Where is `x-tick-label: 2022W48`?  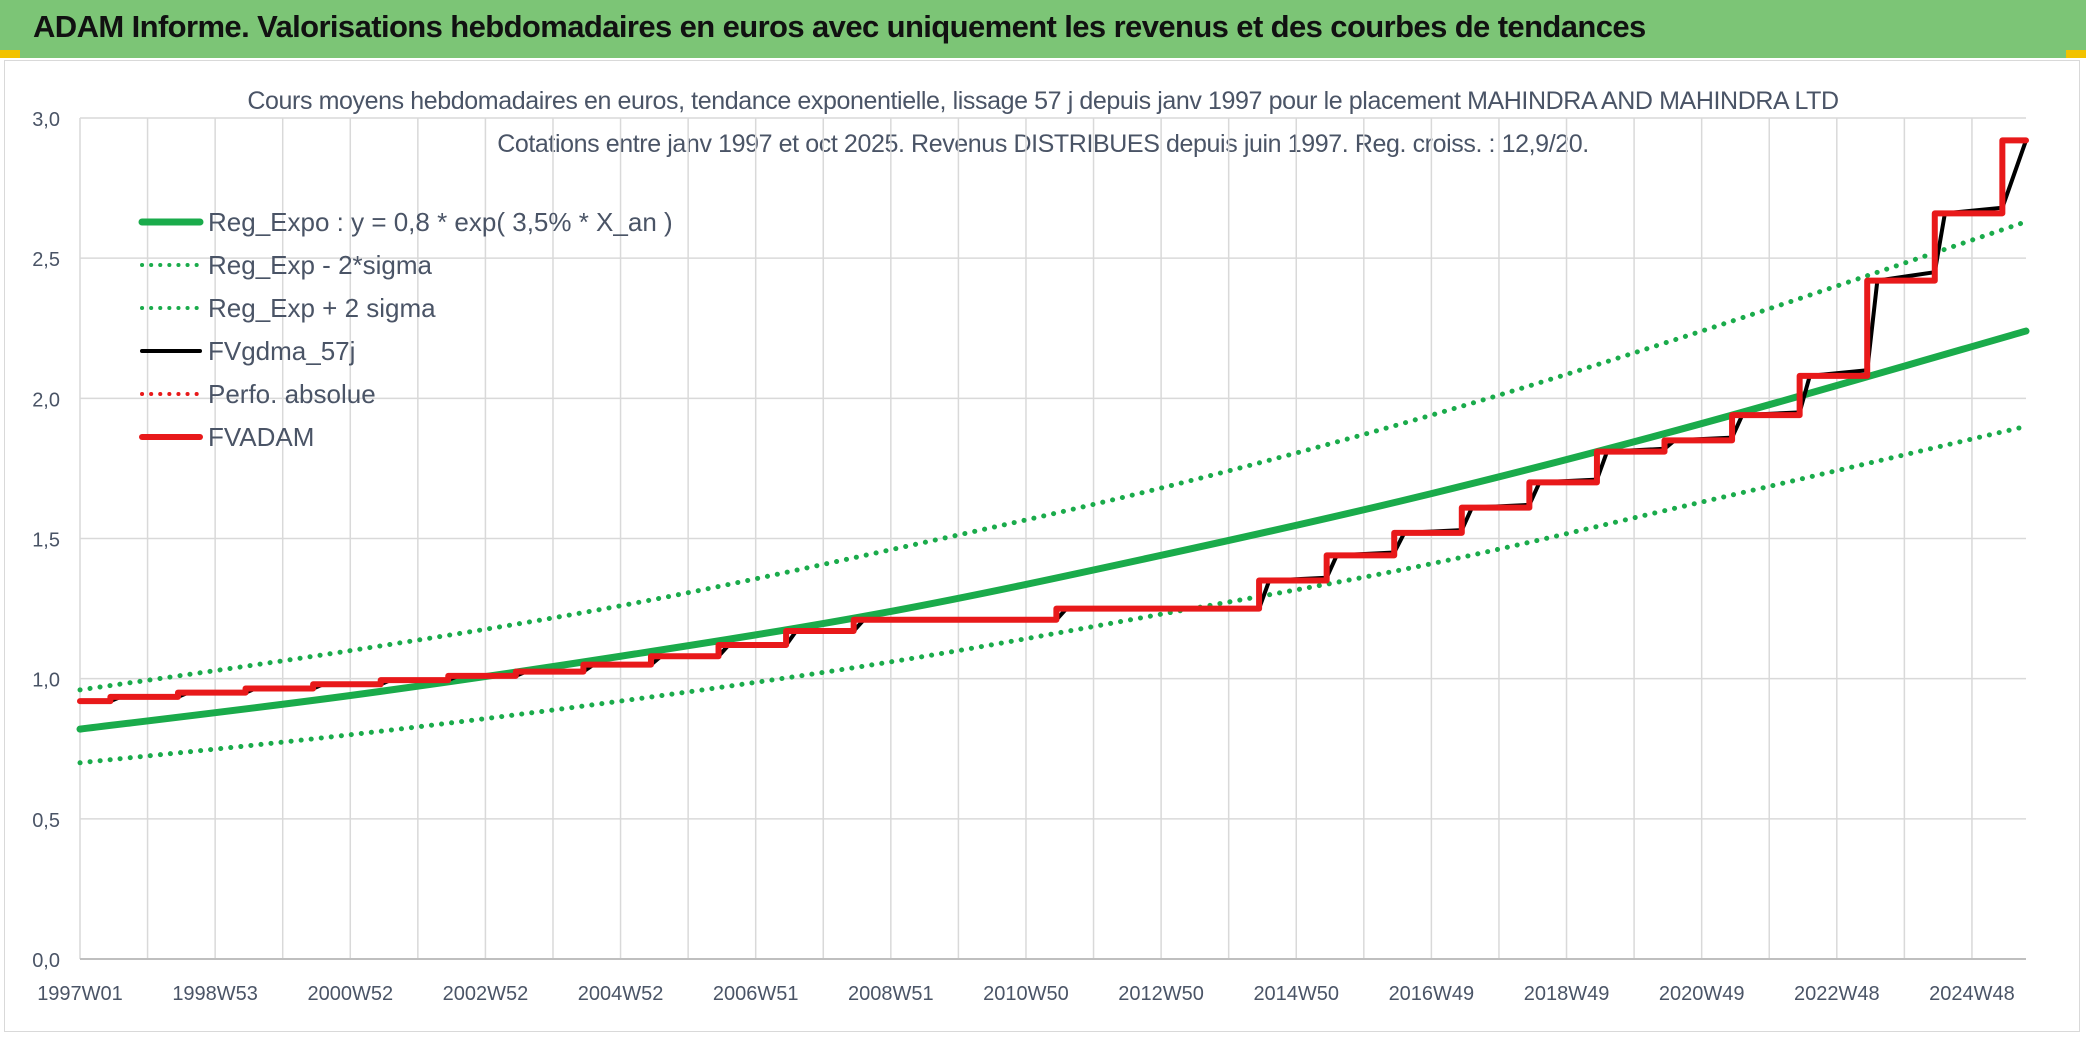 x-tick-label: 2022W48 is located at coordinates (1837, 994).